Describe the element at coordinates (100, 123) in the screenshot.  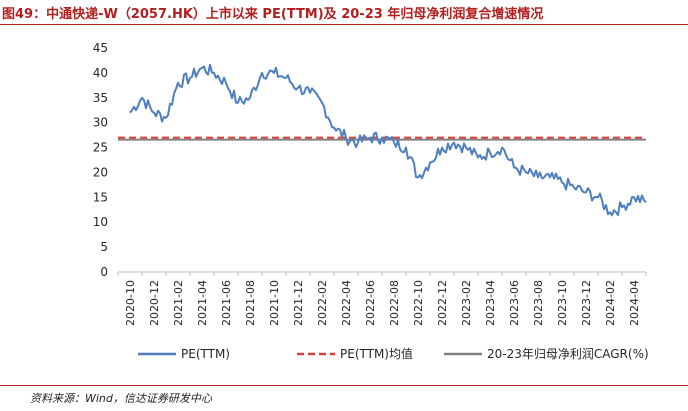
I see `y-tick-label: 30` at that location.